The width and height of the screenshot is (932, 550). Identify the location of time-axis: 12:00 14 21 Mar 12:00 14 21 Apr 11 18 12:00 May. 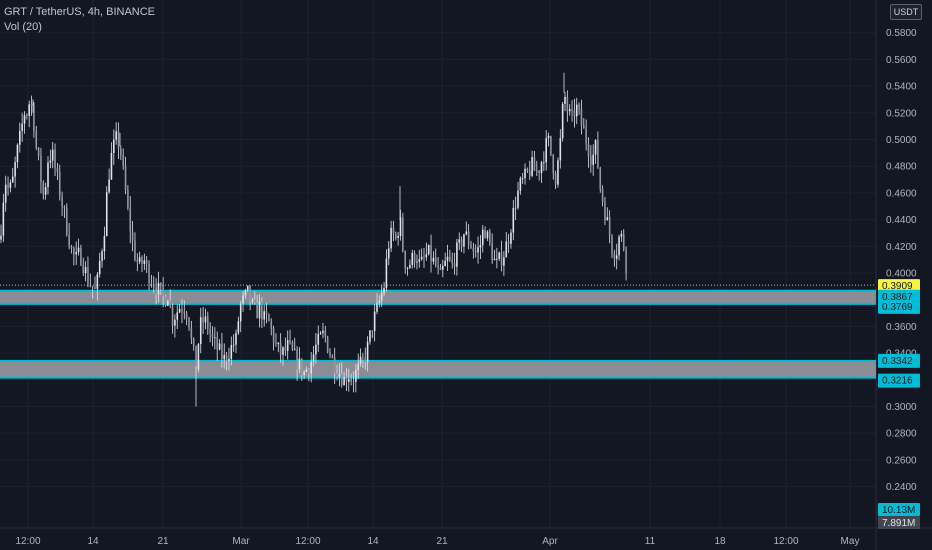
(437, 541).